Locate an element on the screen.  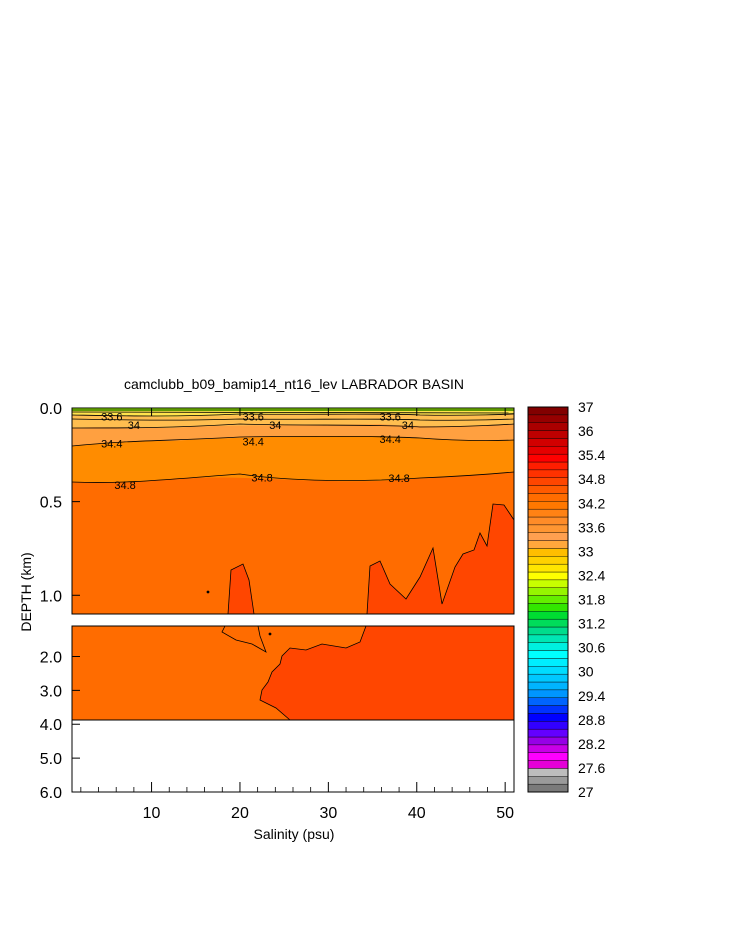
y-axis-upper: 0.0 0.5 1.0 is located at coordinates (60, 503).